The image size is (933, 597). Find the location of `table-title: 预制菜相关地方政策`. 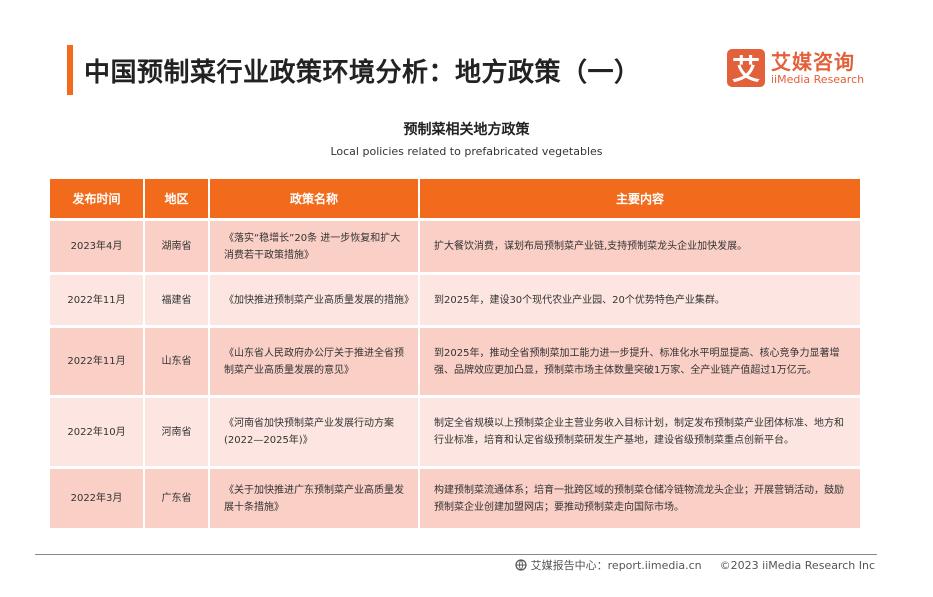

table-title: 预制菜相关地方政策 is located at coordinates (466, 130).